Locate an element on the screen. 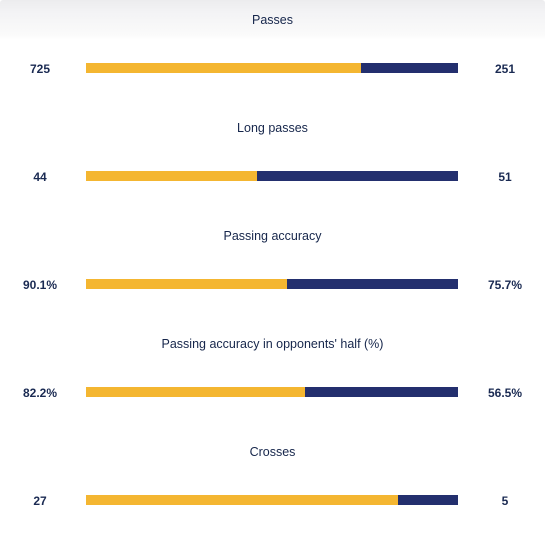 The height and width of the screenshot is (540, 545). stat-title: Passing accuracy is located at coordinates (272, 236).